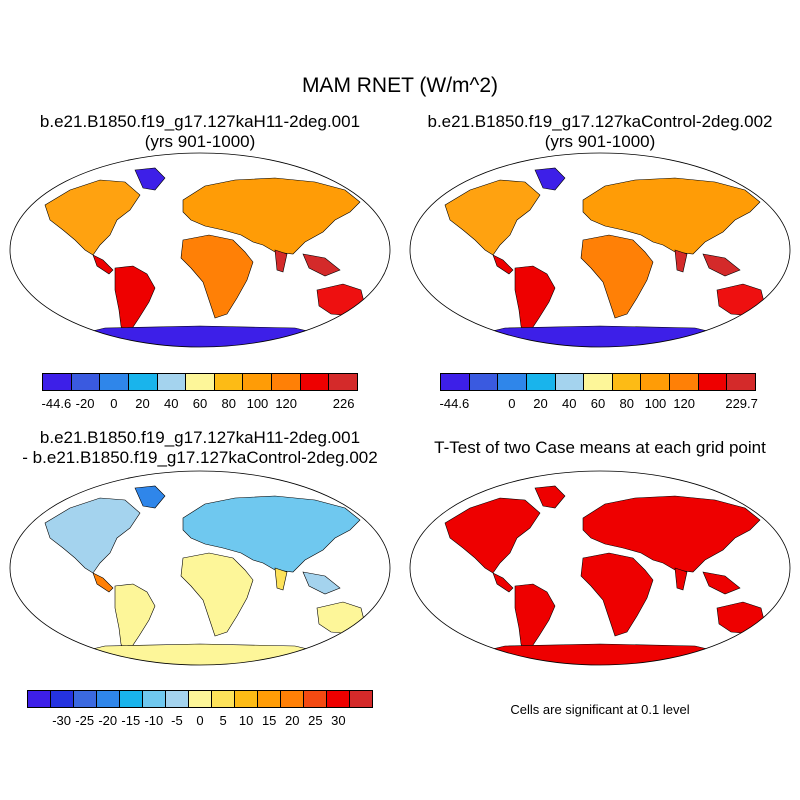 The height and width of the screenshot is (800, 800). Describe the element at coordinates (626, 403) in the screenshot. I see `colorbar-tick-label: 80` at that location.